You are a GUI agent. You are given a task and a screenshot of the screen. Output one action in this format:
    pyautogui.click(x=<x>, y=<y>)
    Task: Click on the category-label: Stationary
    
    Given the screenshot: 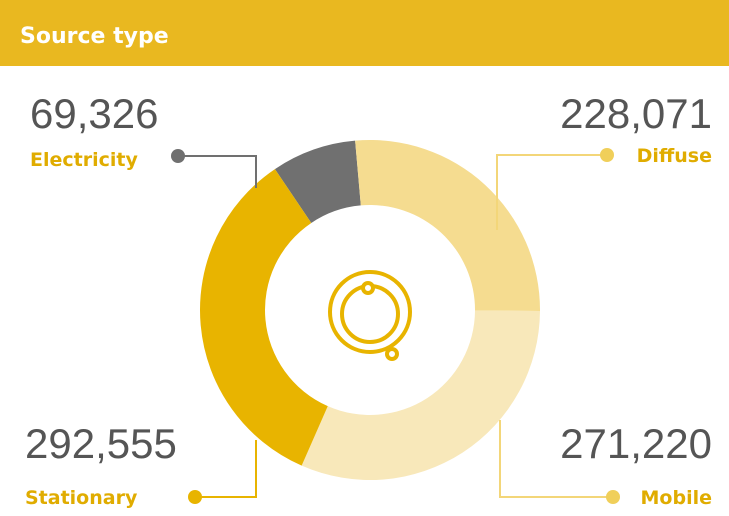 What is the action you would take?
    pyautogui.click(x=81, y=498)
    